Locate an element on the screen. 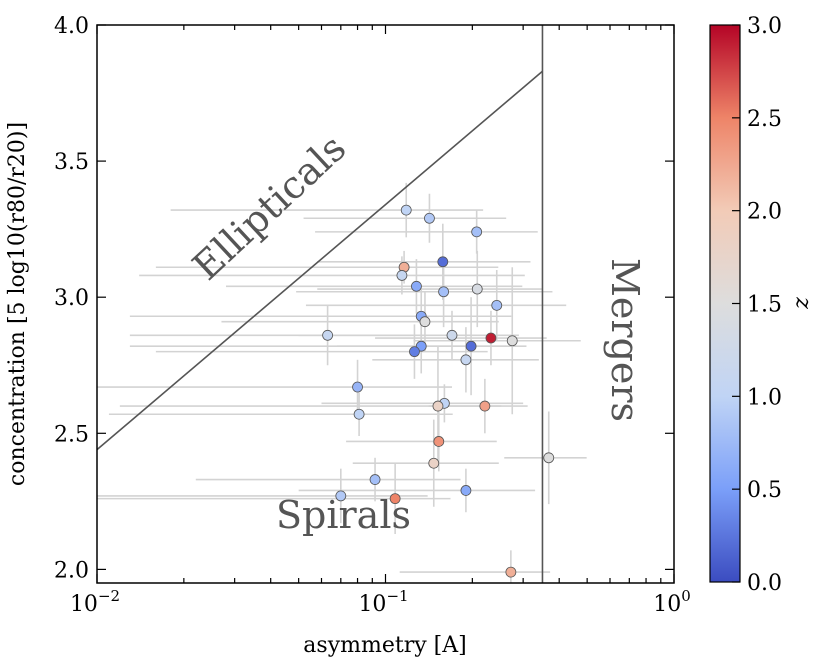 The height and width of the screenshot is (671, 830). y-tick-label: 2.0 is located at coordinates (71, 570).